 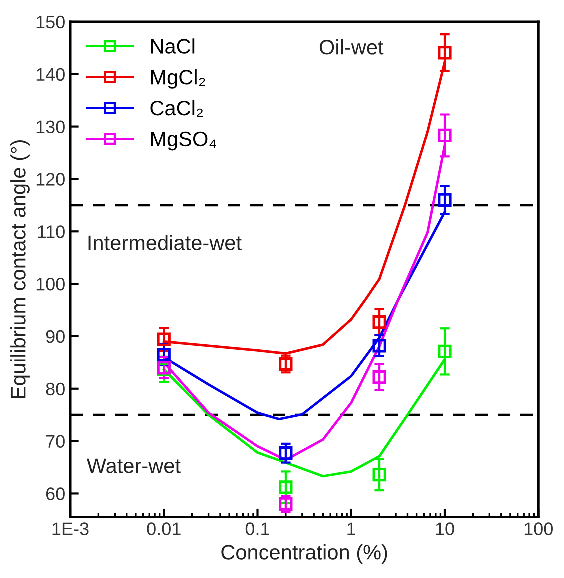 What do you see at coordinates (20, 269) in the screenshot?
I see `y-axis-title: Equilibrium contact angle (°)` at bounding box center [20, 269].